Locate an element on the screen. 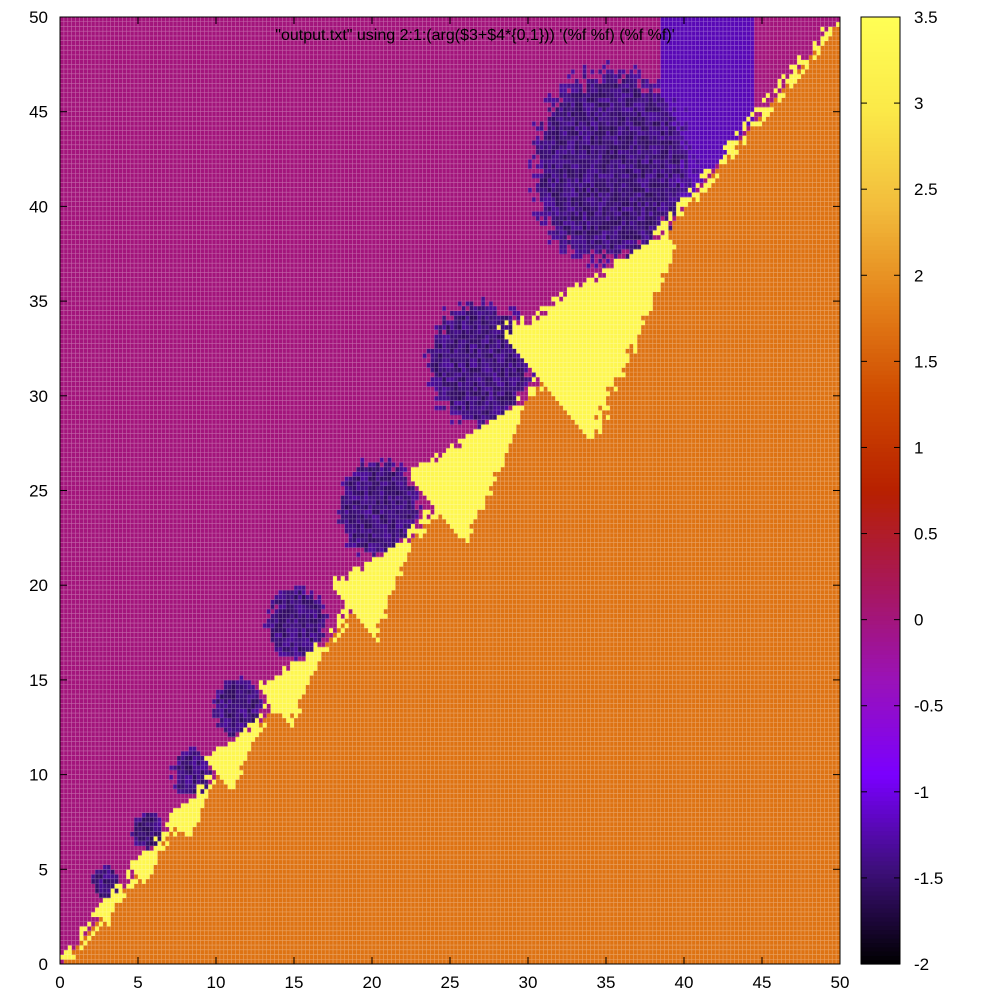  x-tick-label: 45 is located at coordinates (762, 982).